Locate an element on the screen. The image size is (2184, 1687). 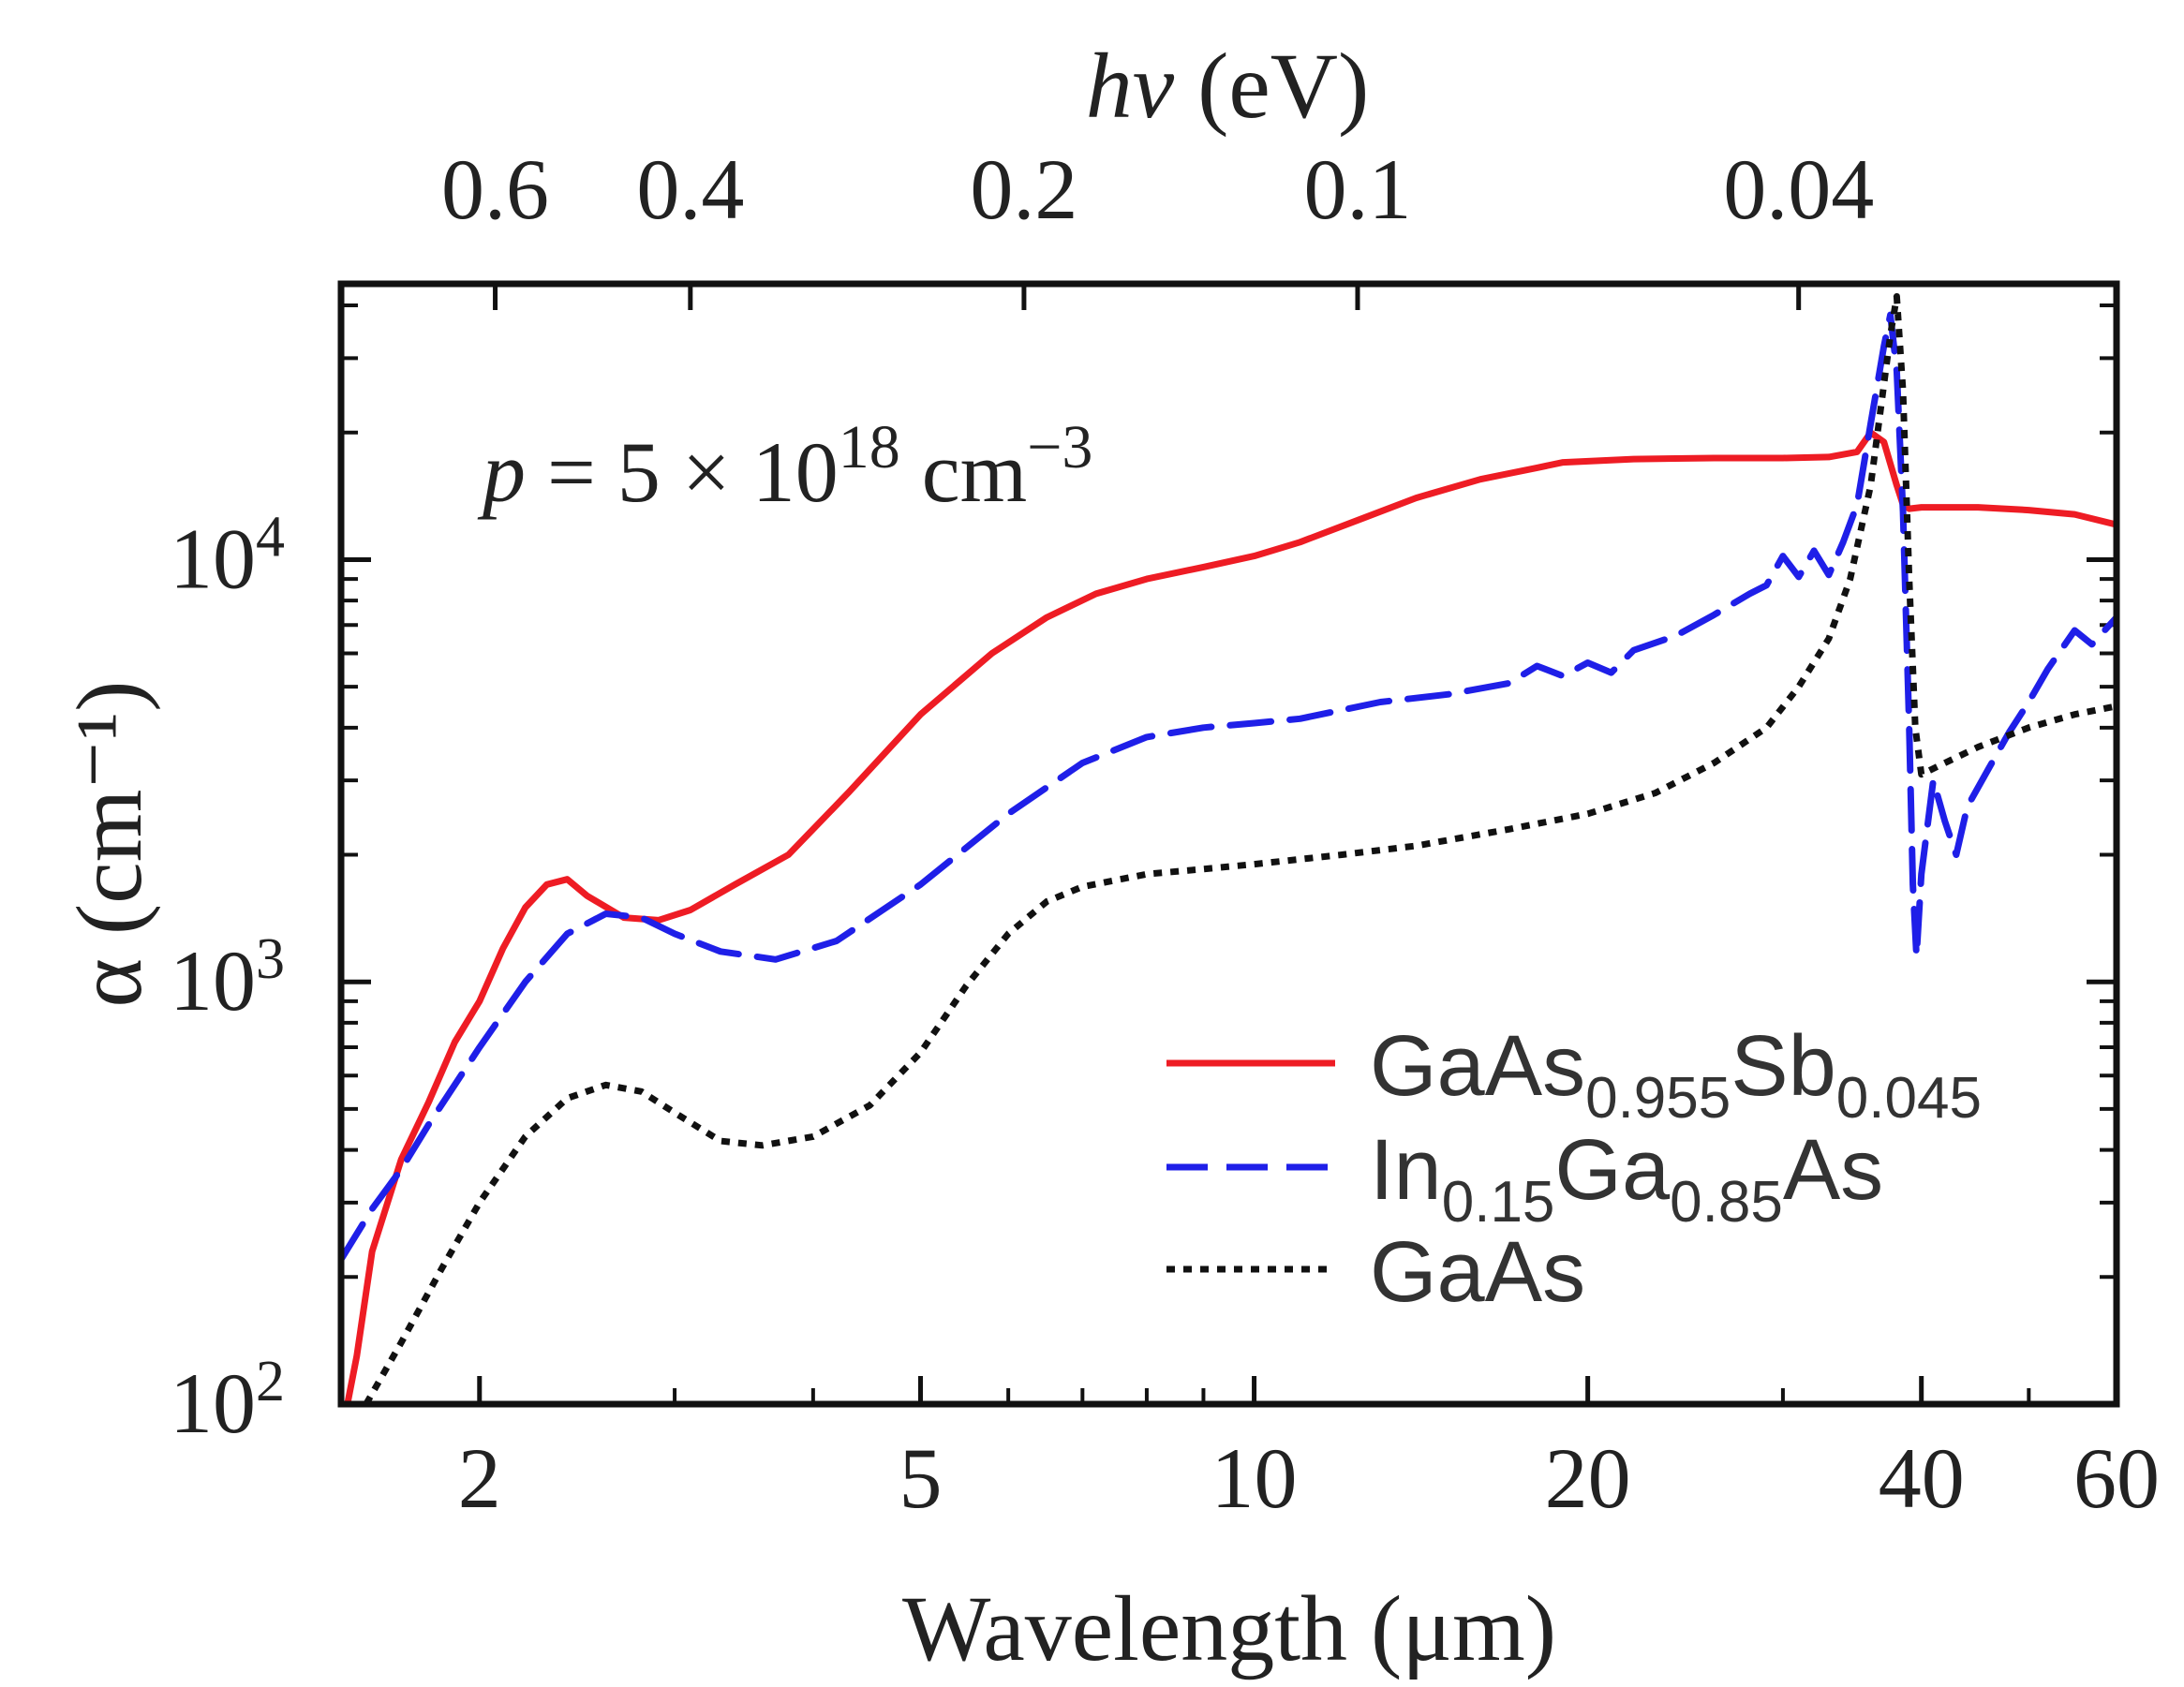
legend-label-2: GaAs is located at coordinates (1477, 1272).